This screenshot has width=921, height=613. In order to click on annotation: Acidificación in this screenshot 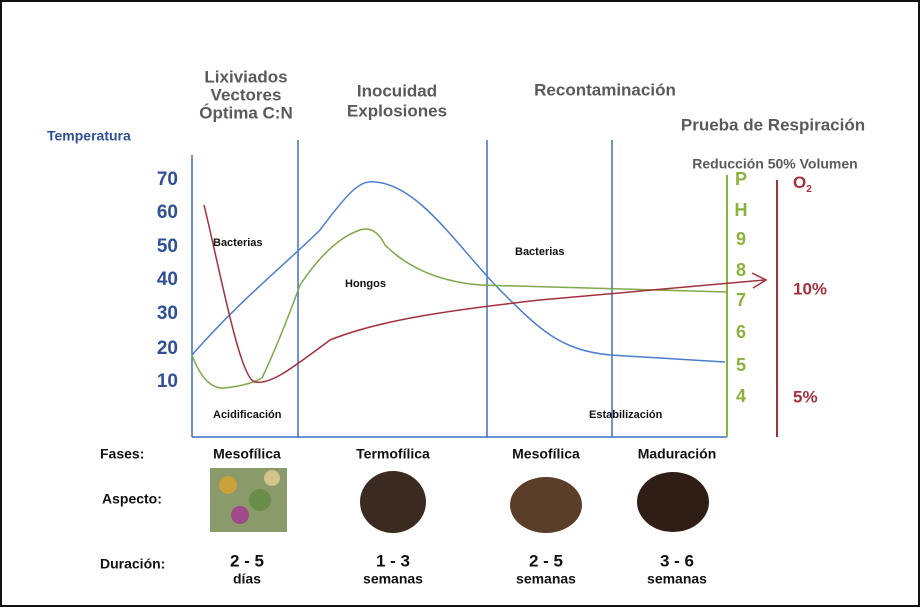, I will do `click(247, 415)`.